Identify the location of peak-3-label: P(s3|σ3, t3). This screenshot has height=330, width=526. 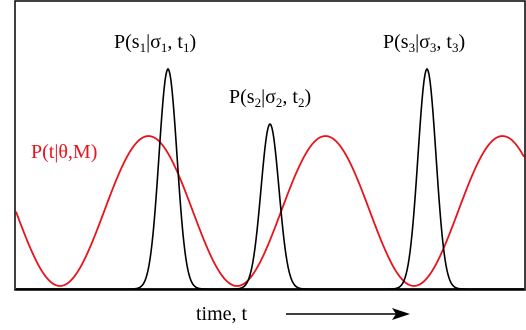
(424, 43).